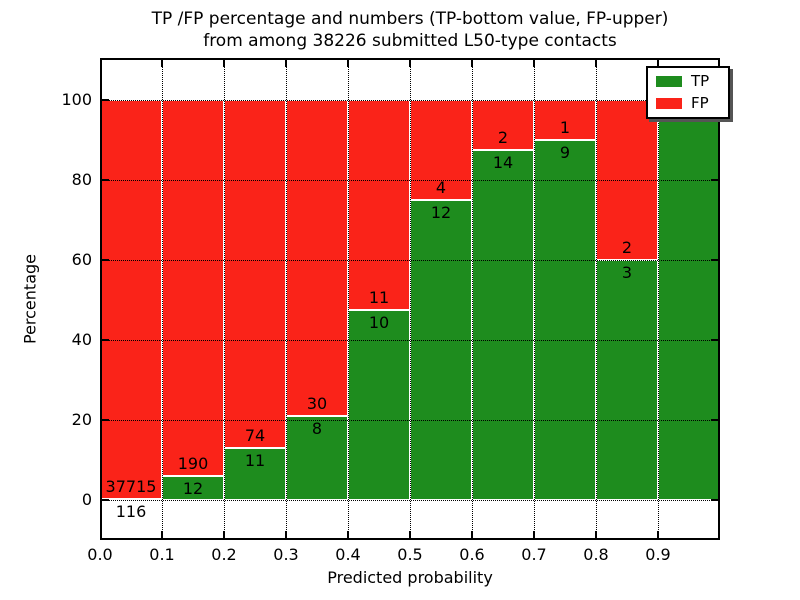  What do you see at coordinates (688, 103) in the screenshot?
I see `legend-item-fp: FP` at bounding box center [688, 103].